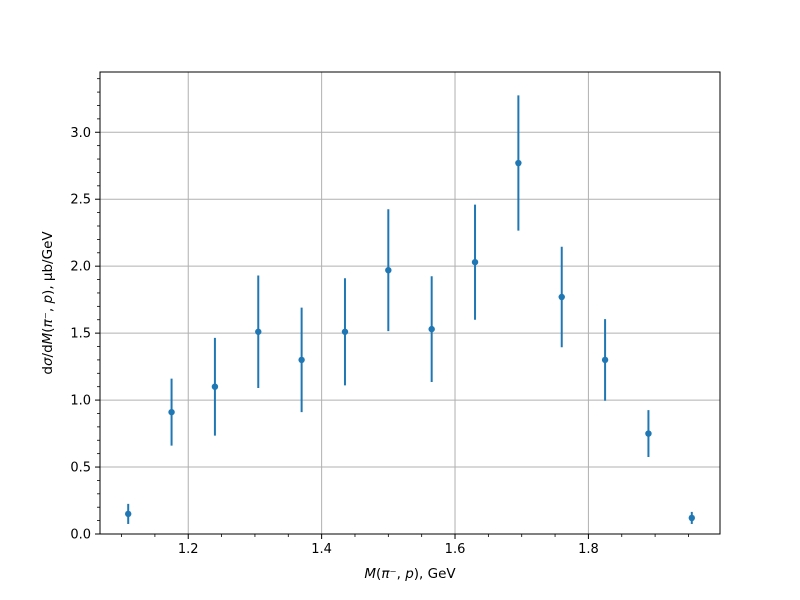  What do you see at coordinates (321, 549) in the screenshot?
I see `x-tick-label: 1.4` at bounding box center [321, 549].